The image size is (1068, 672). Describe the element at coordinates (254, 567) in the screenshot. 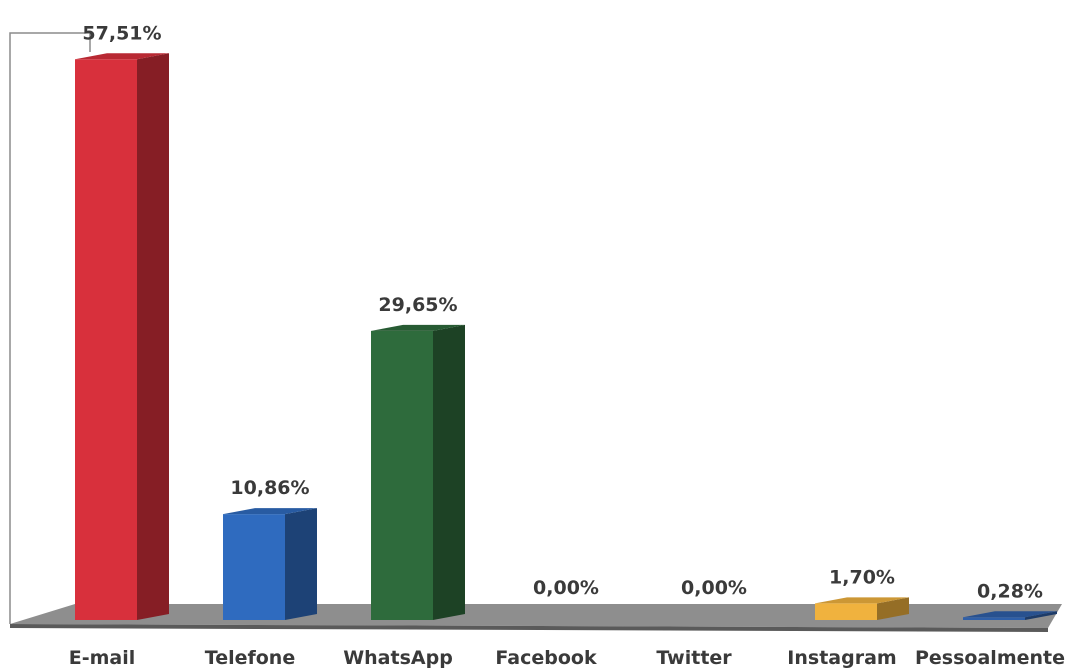

I see `bar-front-telefone` at that location.